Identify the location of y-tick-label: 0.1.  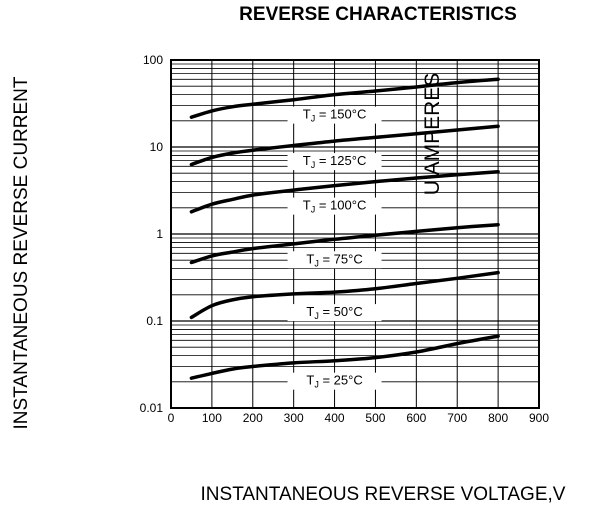
(154, 321).